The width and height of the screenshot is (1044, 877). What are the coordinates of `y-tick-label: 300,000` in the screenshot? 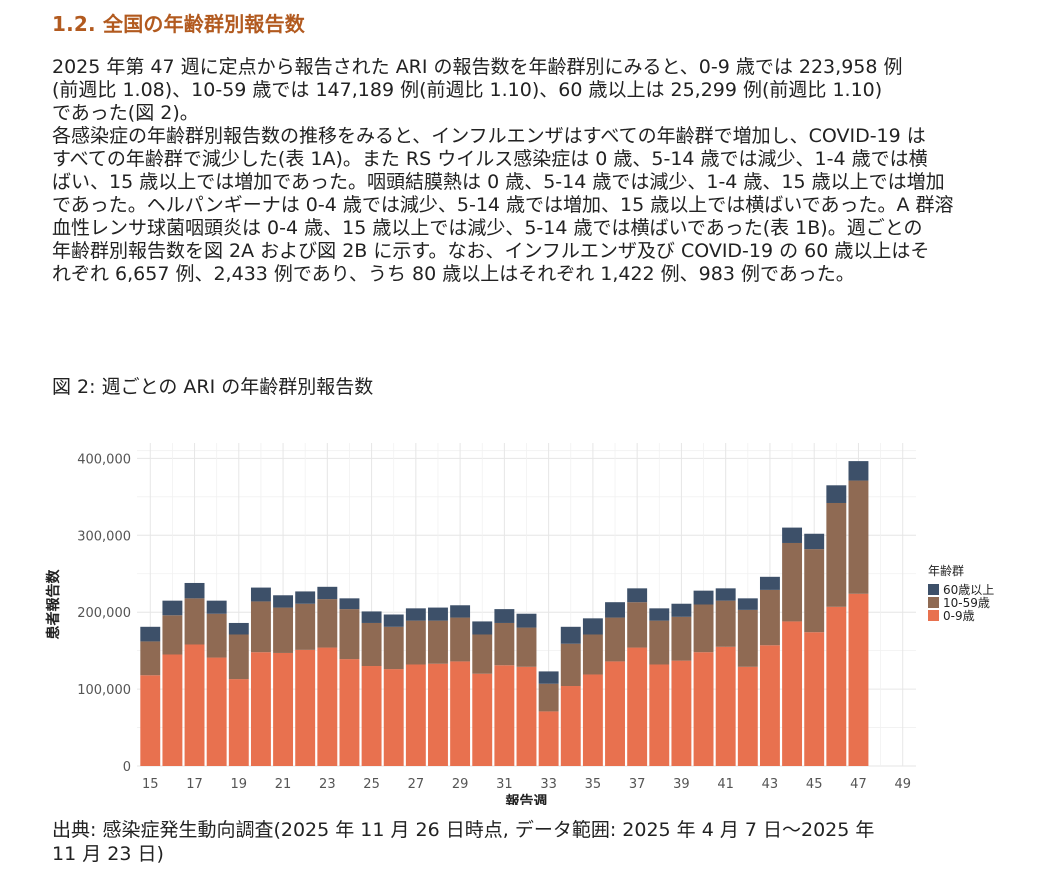 It's located at (104, 536).